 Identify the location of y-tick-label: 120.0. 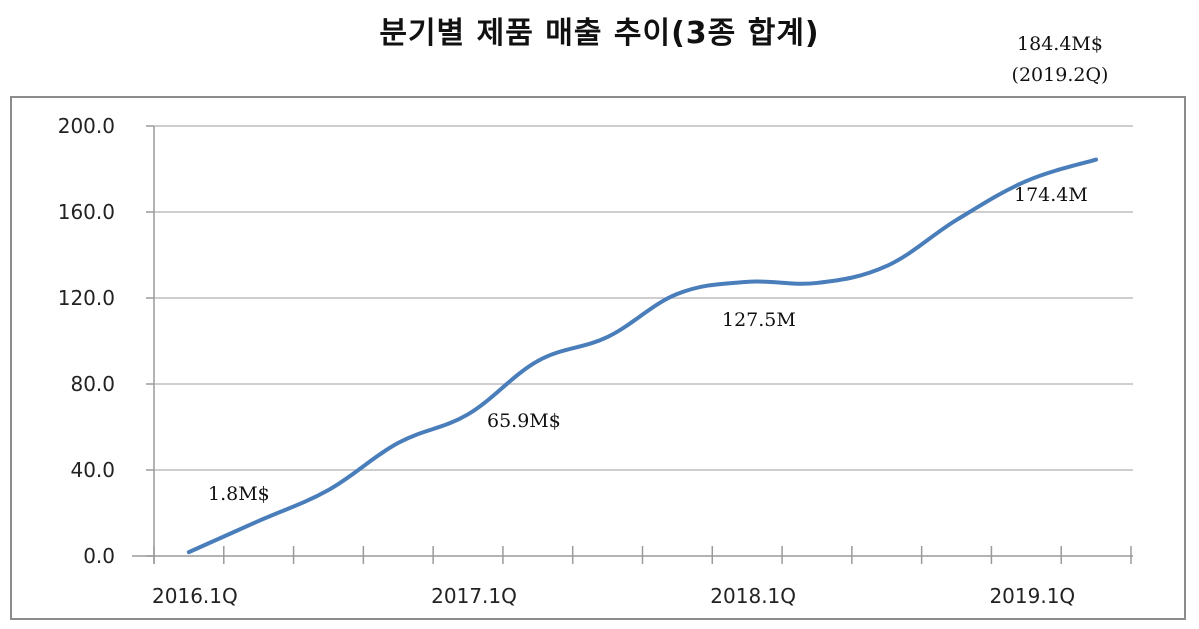
(86, 298).